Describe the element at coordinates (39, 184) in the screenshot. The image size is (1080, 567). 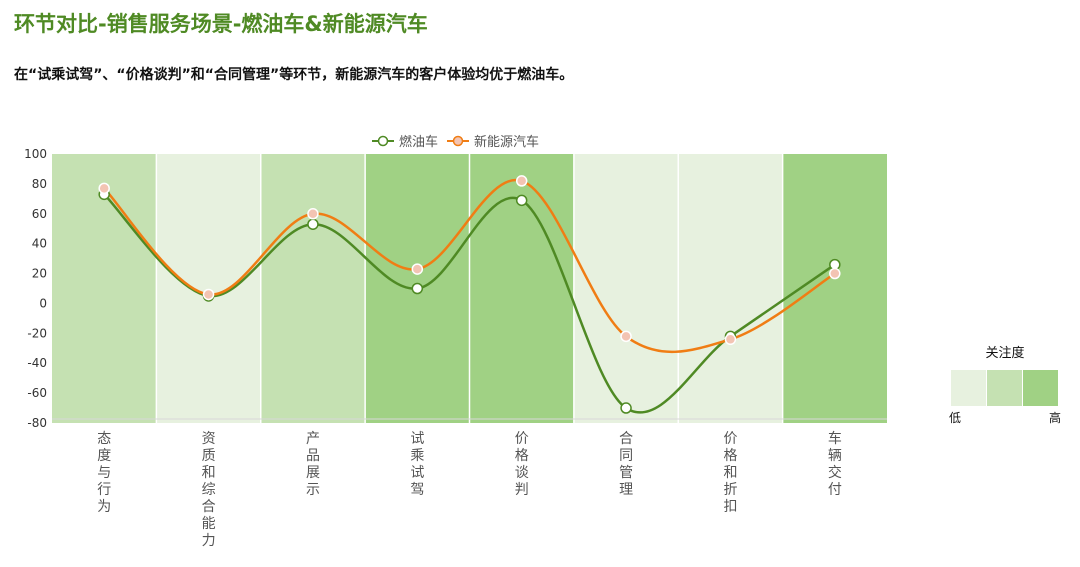
I see `y-tick-label: 80` at that location.